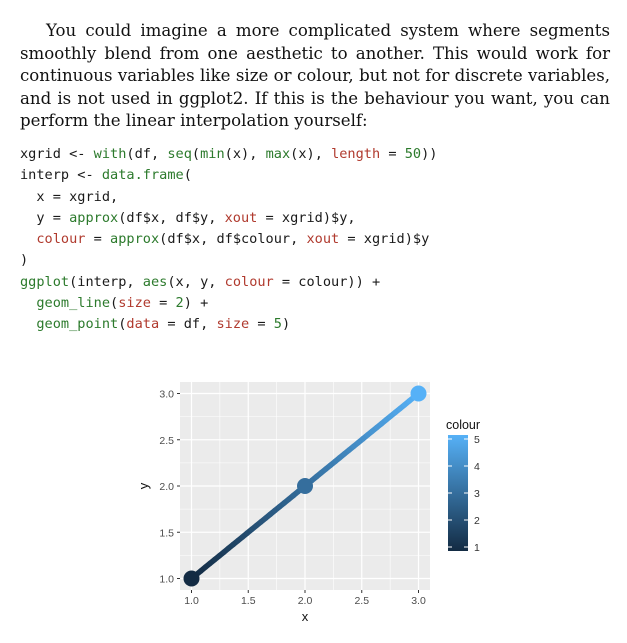 The height and width of the screenshot is (643, 627). Describe the element at coordinates (477, 521) in the screenshot. I see `legend-label: 2` at that location.